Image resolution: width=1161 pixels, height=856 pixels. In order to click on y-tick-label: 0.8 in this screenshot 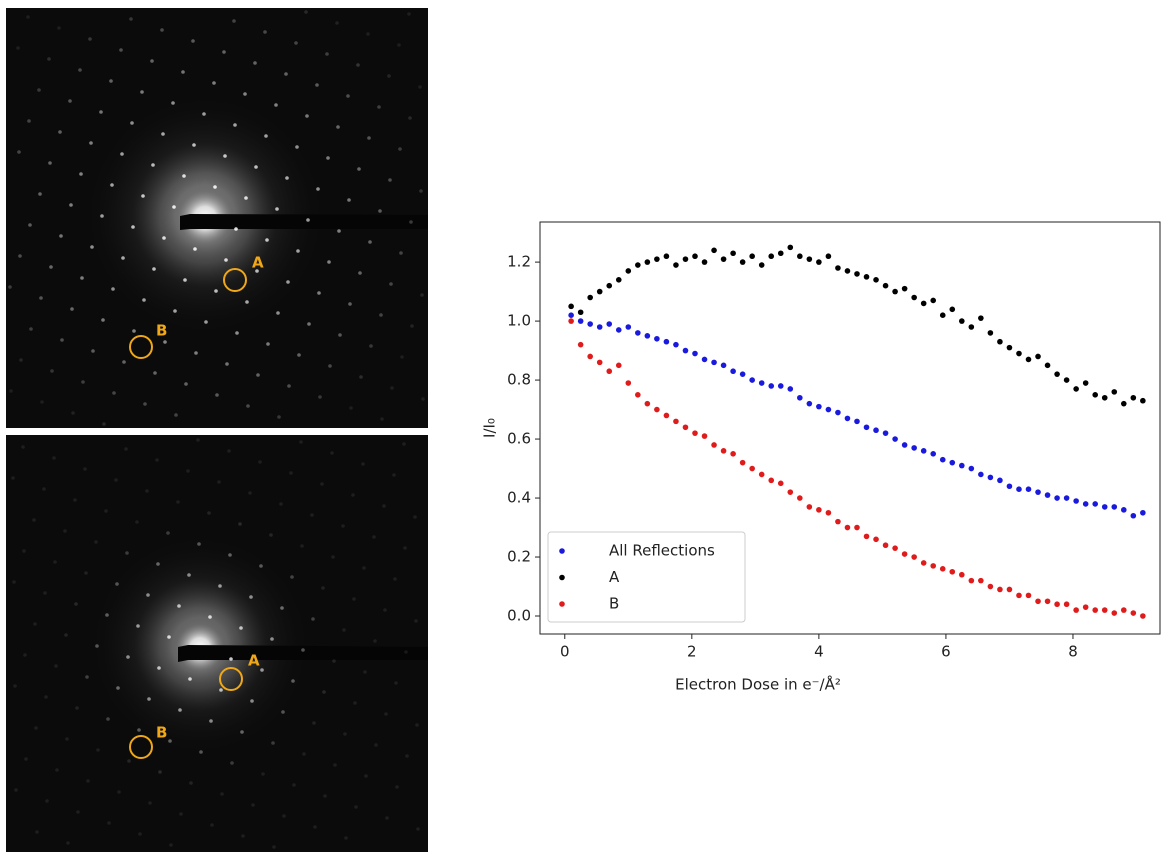, I will do `click(519, 380)`.